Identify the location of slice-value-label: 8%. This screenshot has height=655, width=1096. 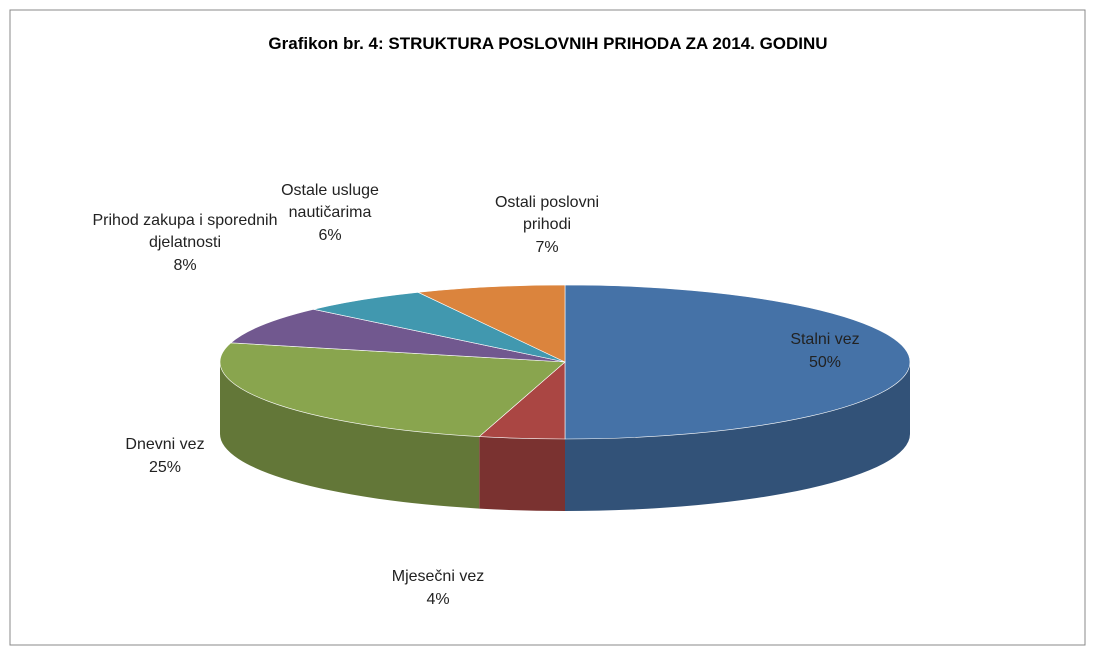
(185, 265).